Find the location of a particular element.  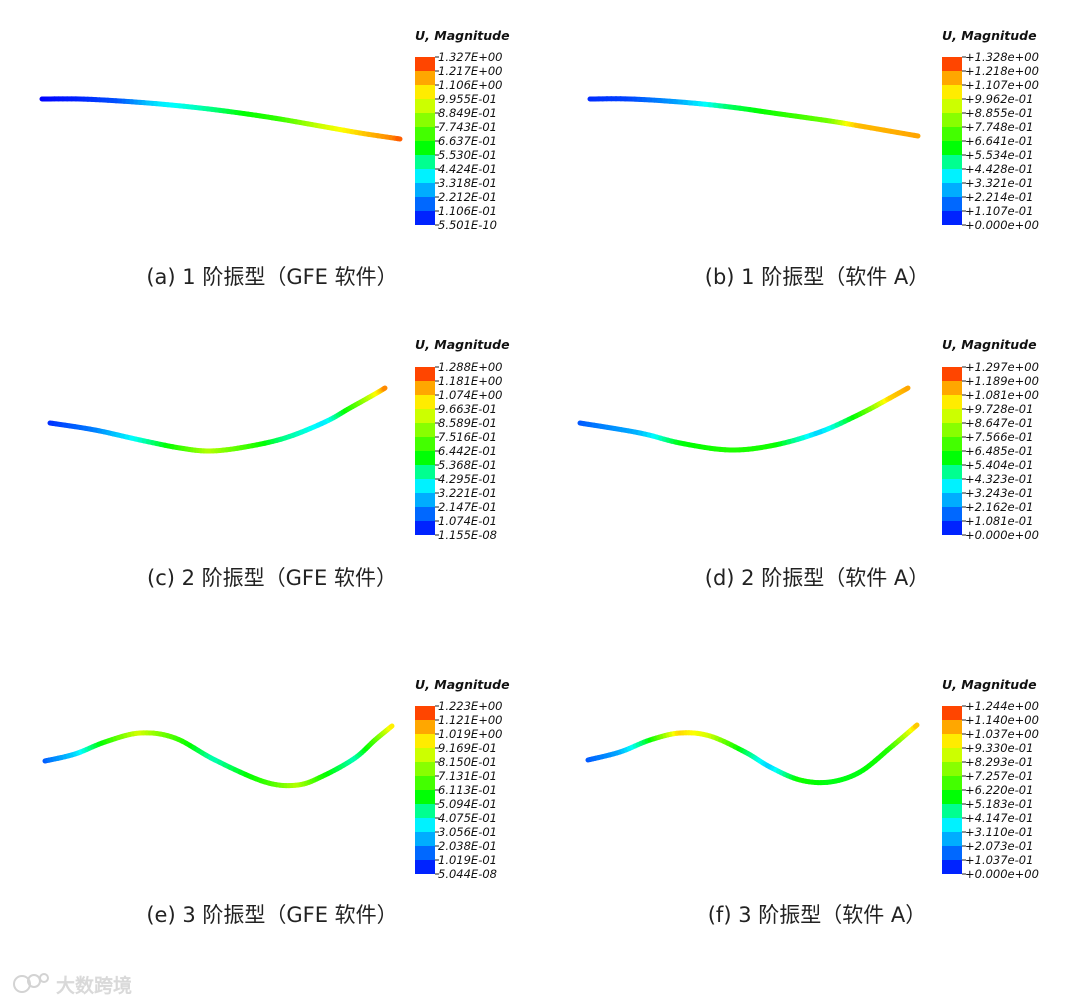

legend-tick-label: +1.244e+00 is located at coordinates (1002, 706).